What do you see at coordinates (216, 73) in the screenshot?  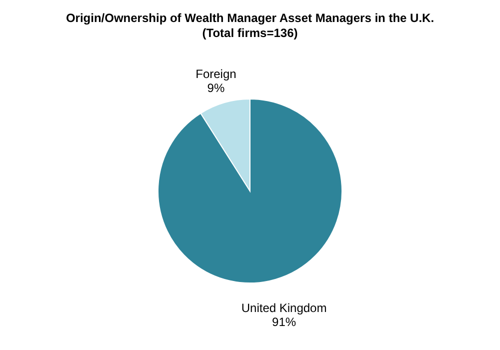 I see `slice-label: Foreign` at bounding box center [216, 73].